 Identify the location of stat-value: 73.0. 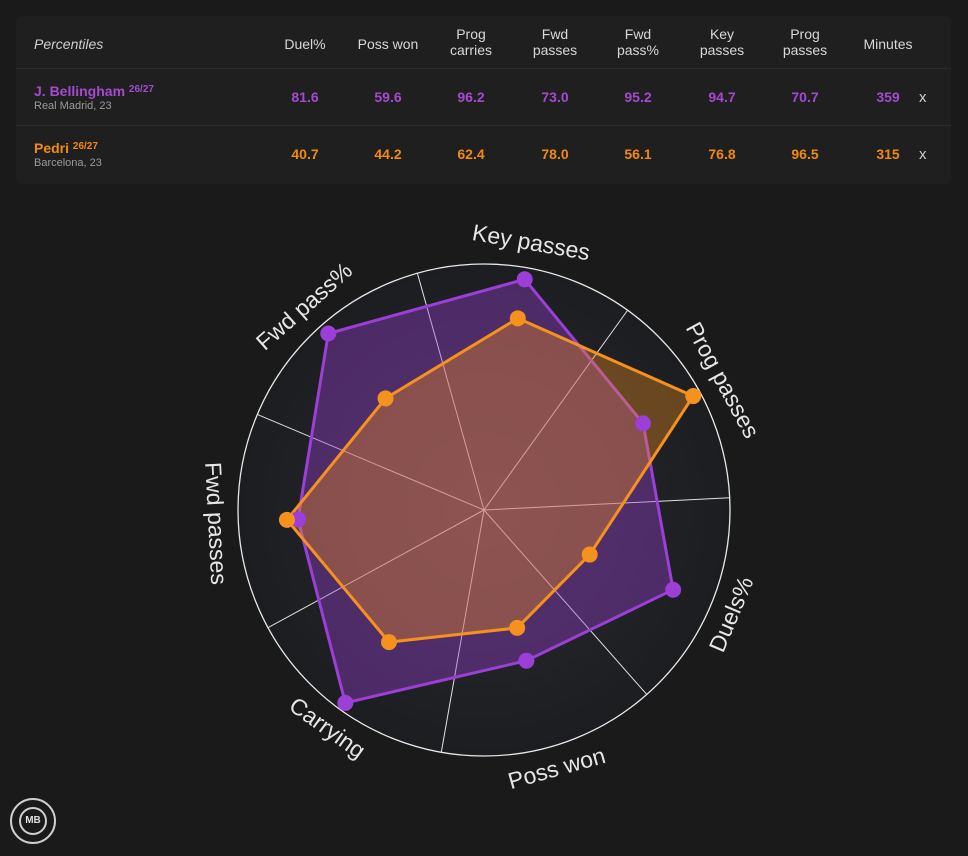
(555, 97).